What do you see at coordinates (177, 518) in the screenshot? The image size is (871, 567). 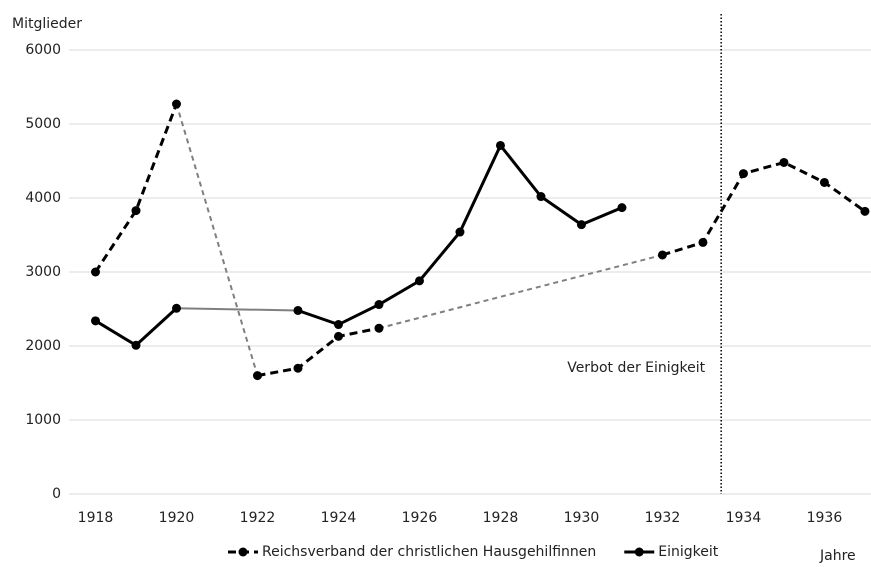 I see `x-tick-label: 1920` at bounding box center [177, 518].